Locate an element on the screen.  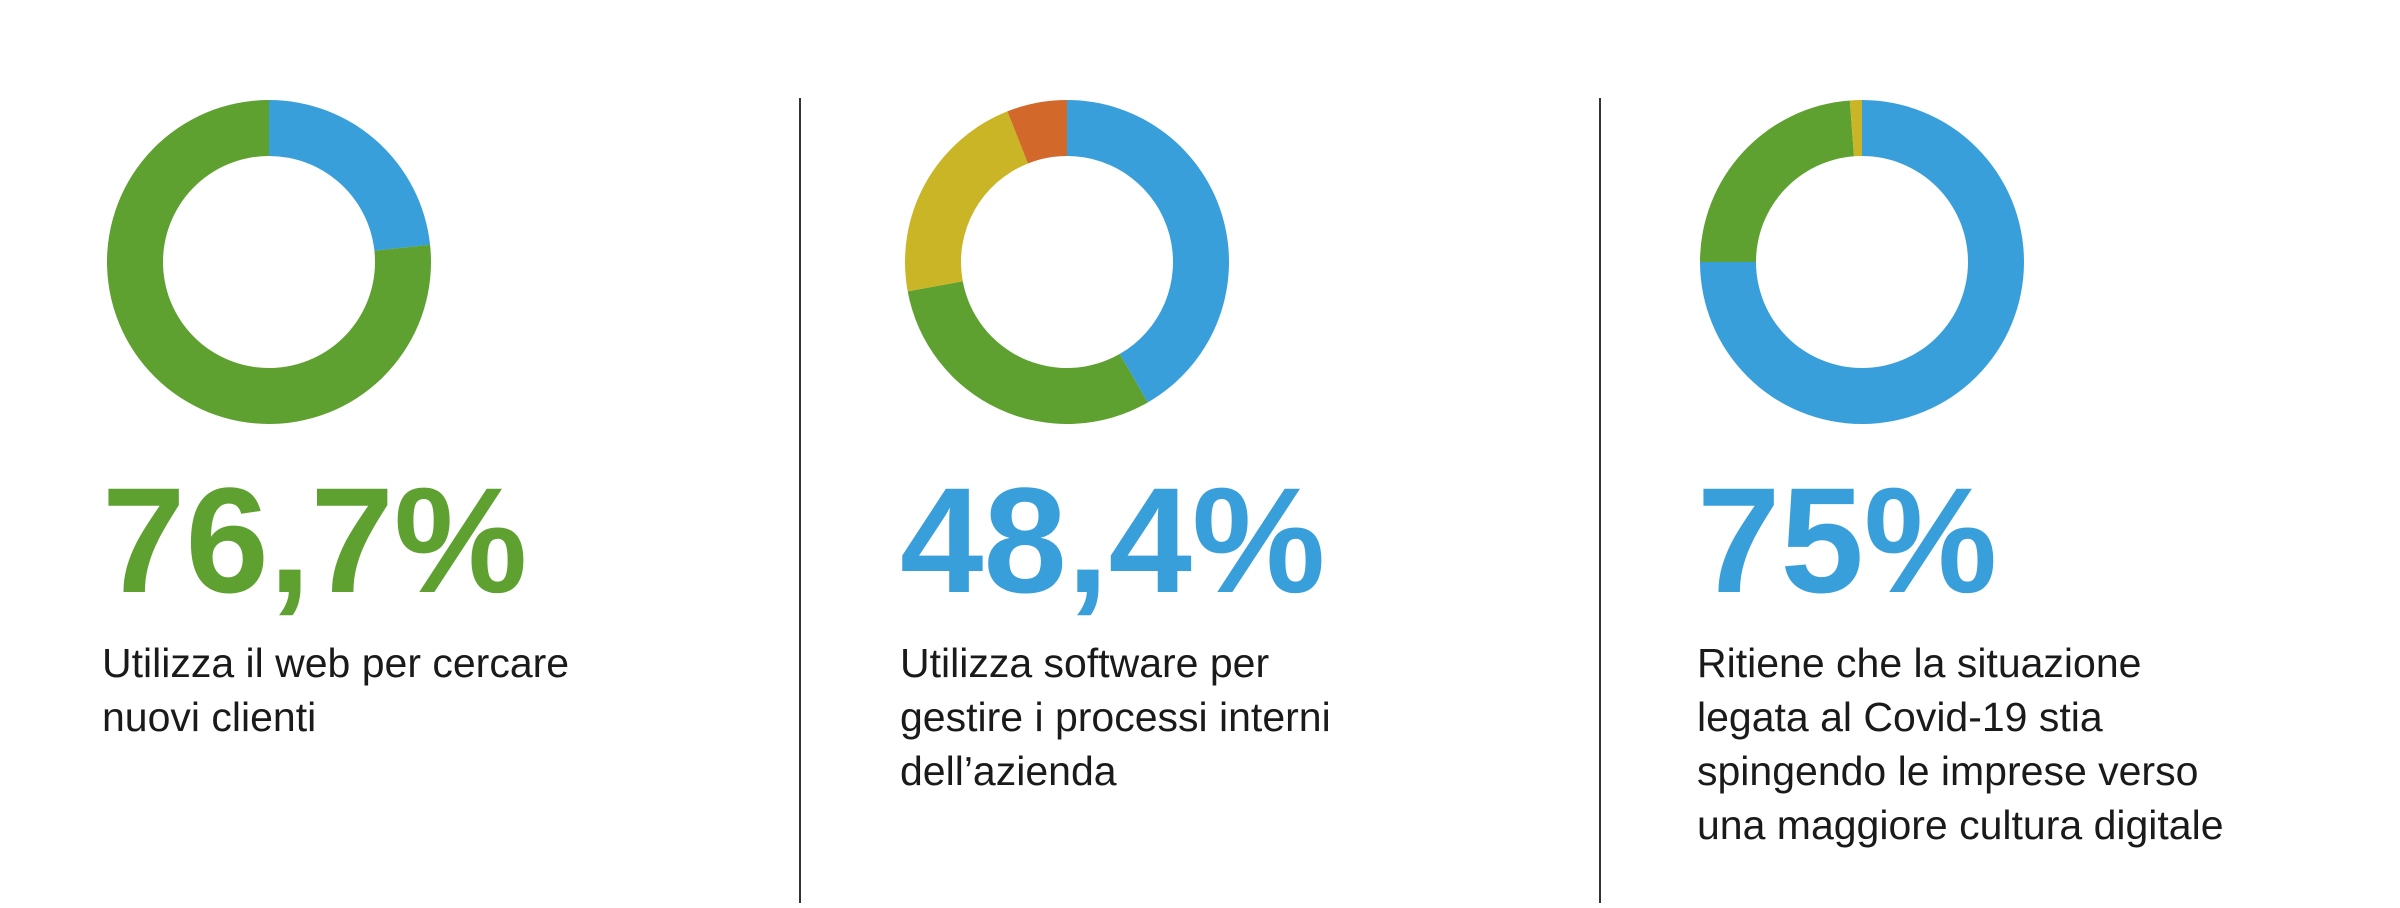
caption-line: dell’azienda is located at coordinates (1008, 771).